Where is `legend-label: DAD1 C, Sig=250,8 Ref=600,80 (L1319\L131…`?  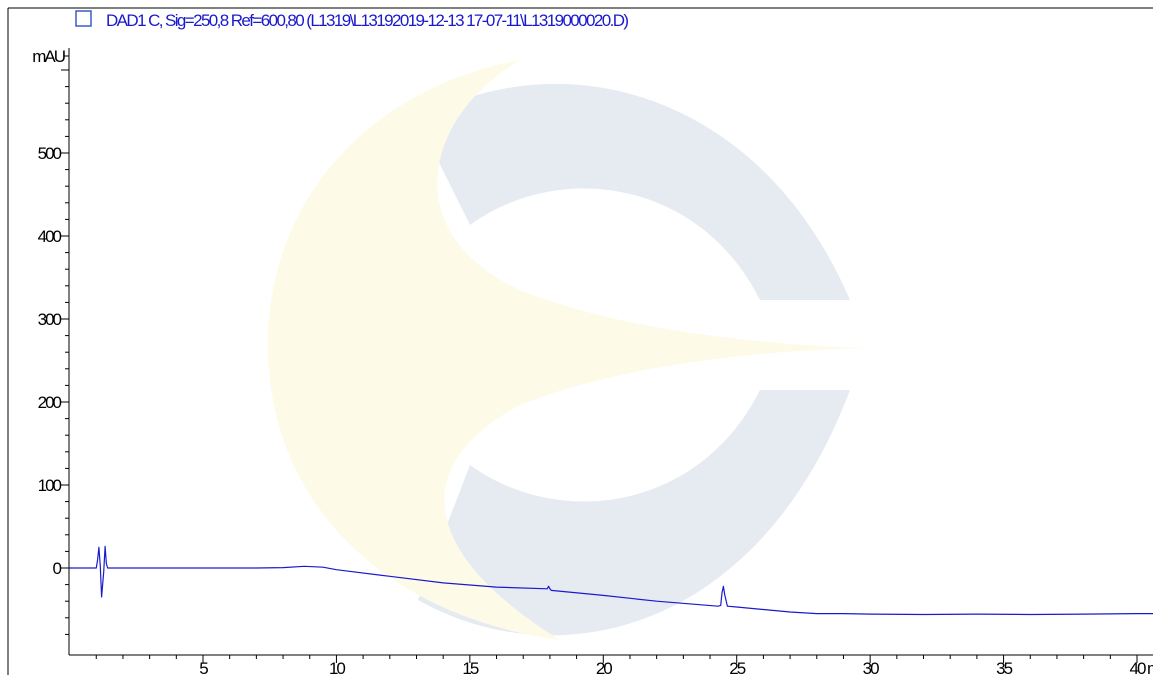 legend-label: DAD1 C, Sig=250,8 Ref=600,80 (L1319\L131… is located at coordinates (367, 20).